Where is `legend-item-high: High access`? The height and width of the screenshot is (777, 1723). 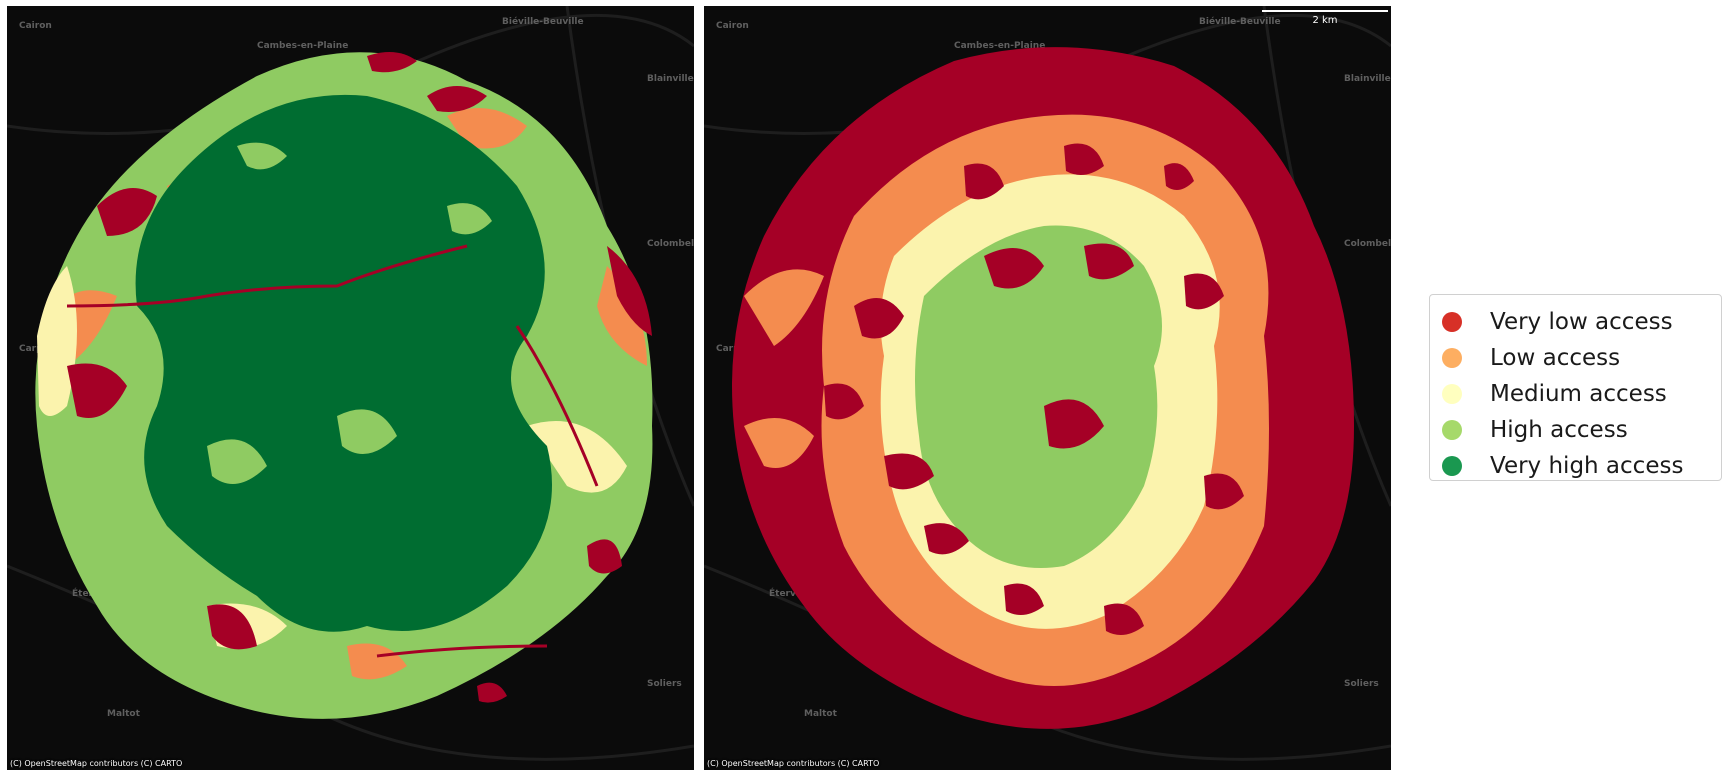 legend-item-high: High access is located at coordinates (1580, 430).